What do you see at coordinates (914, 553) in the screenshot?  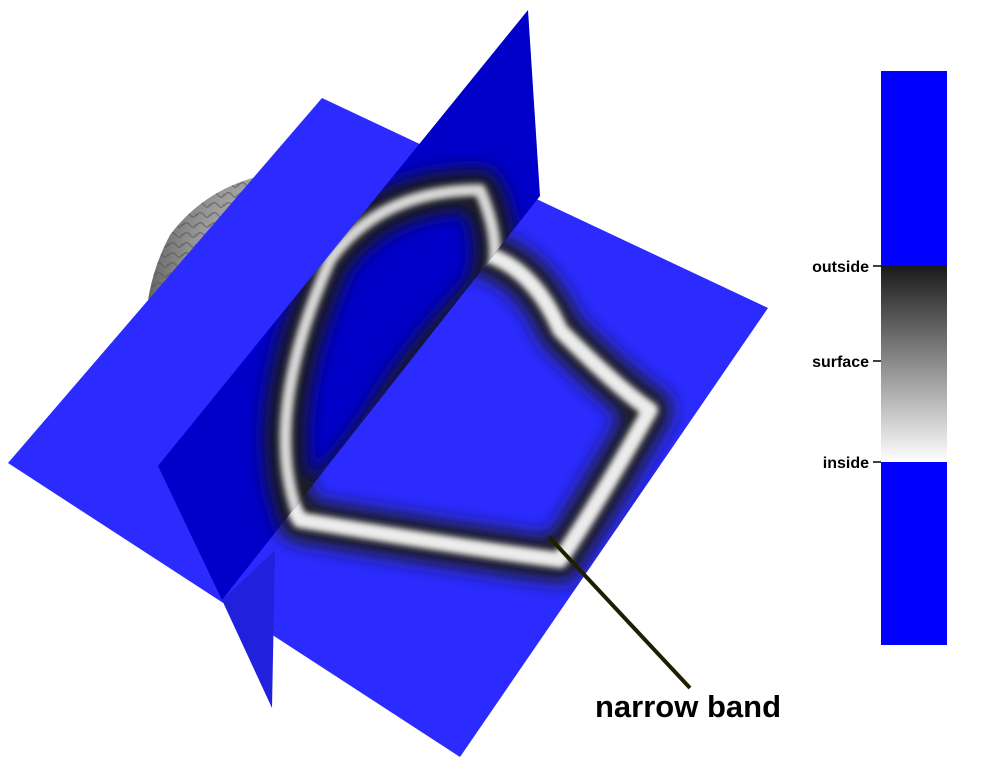 I see `colorbar-inside-region` at bounding box center [914, 553].